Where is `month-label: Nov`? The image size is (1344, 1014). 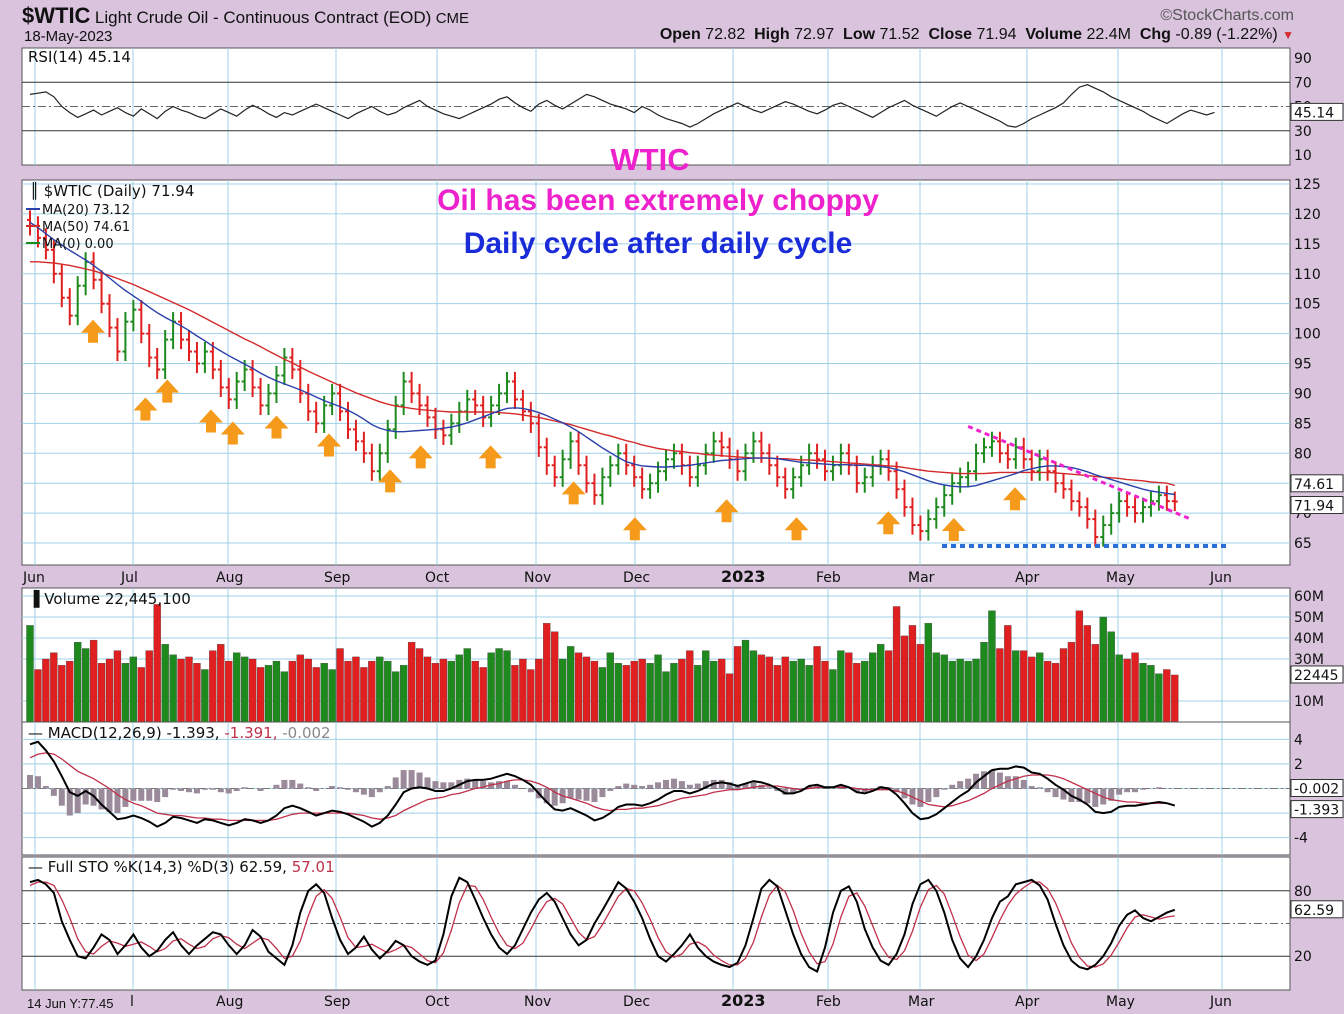 month-label: Nov is located at coordinates (537, 578).